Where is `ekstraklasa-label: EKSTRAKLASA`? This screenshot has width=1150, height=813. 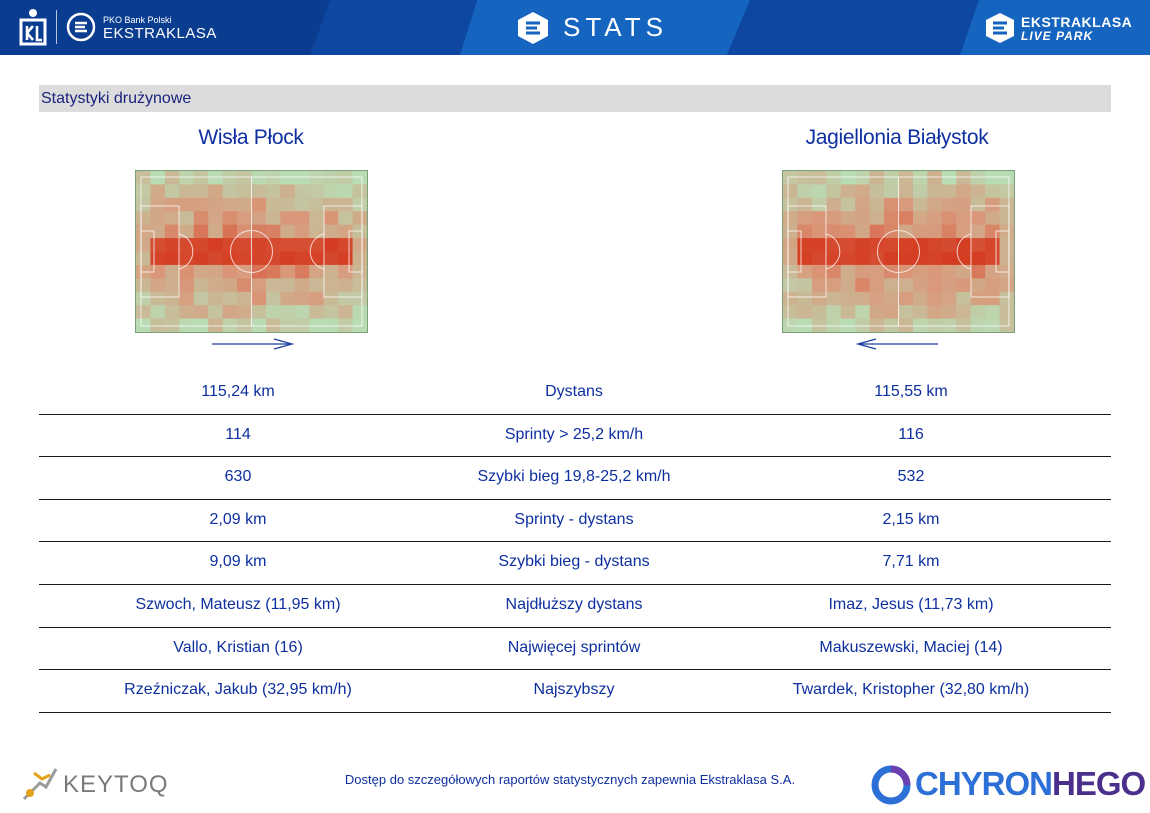 ekstraklasa-label: EKSTRAKLASA is located at coordinates (160, 33).